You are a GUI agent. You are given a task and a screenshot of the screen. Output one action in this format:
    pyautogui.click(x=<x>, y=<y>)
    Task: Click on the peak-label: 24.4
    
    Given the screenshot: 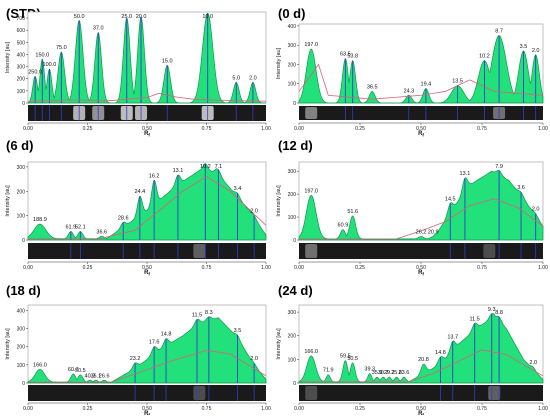 What is the action you would take?
    pyautogui.click(x=140, y=192)
    